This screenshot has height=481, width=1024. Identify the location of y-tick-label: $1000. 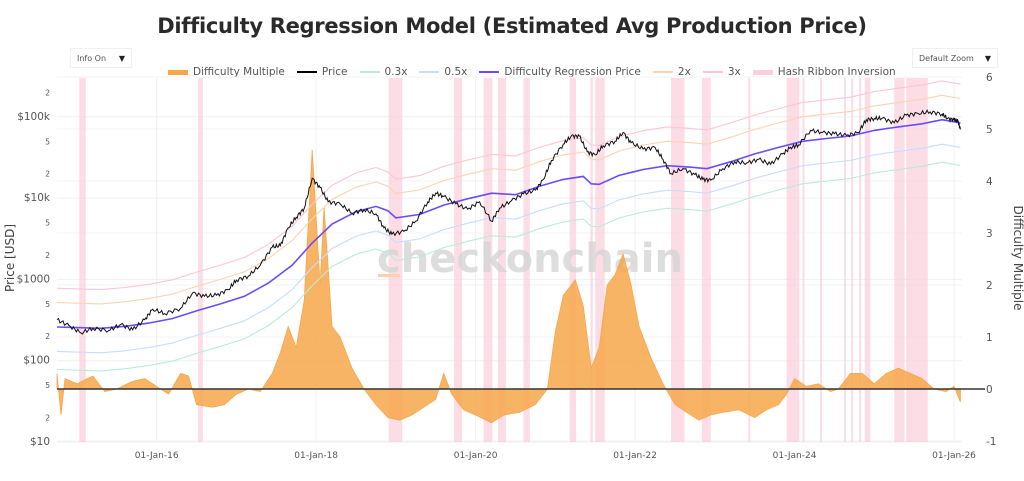
(33, 279).